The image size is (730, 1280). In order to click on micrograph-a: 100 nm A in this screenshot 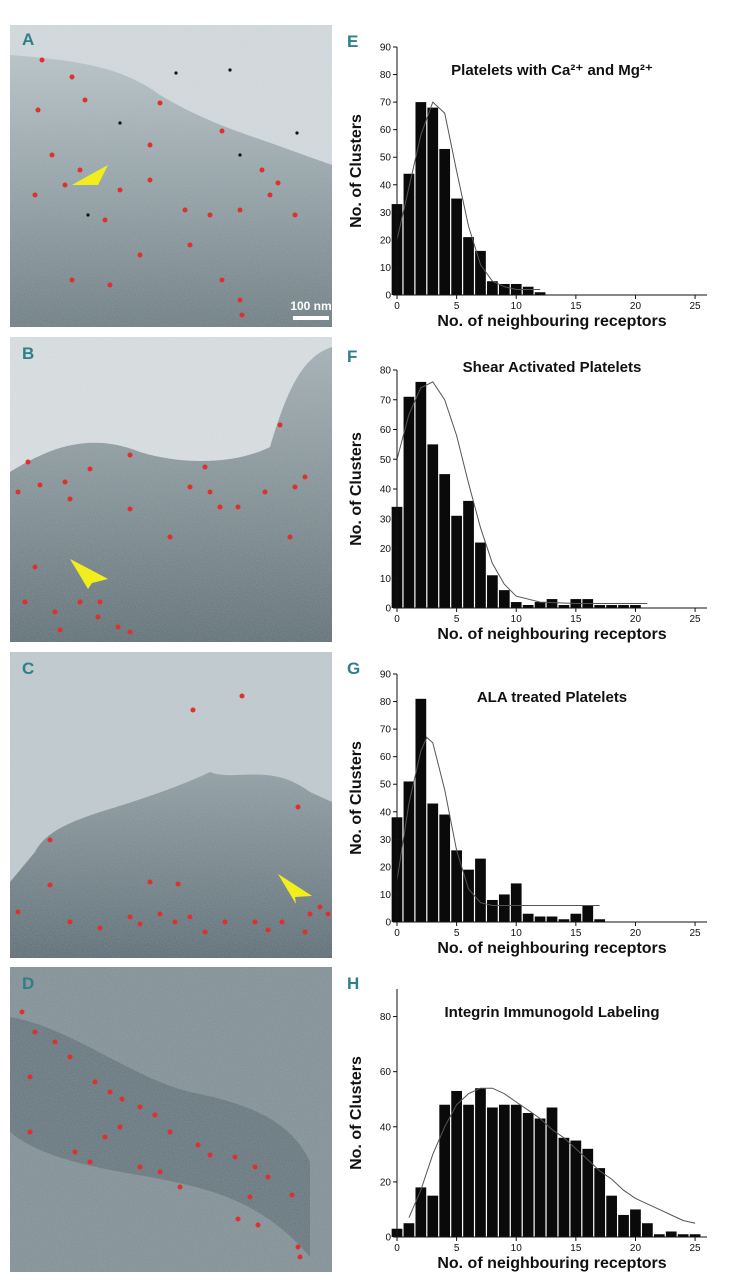, I will do `click(171, 176)`.